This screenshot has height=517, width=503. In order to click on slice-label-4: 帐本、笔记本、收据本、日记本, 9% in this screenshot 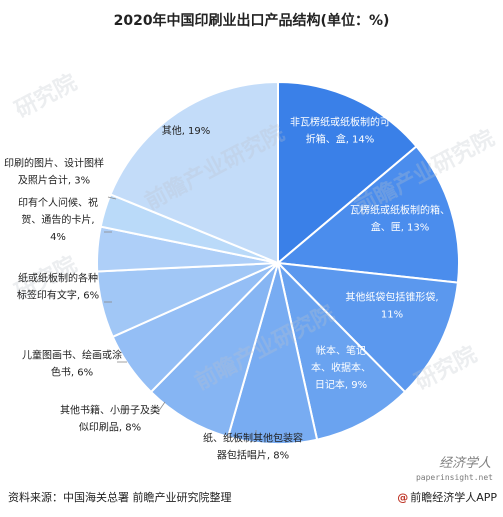, I will do `click(341, 367)`.